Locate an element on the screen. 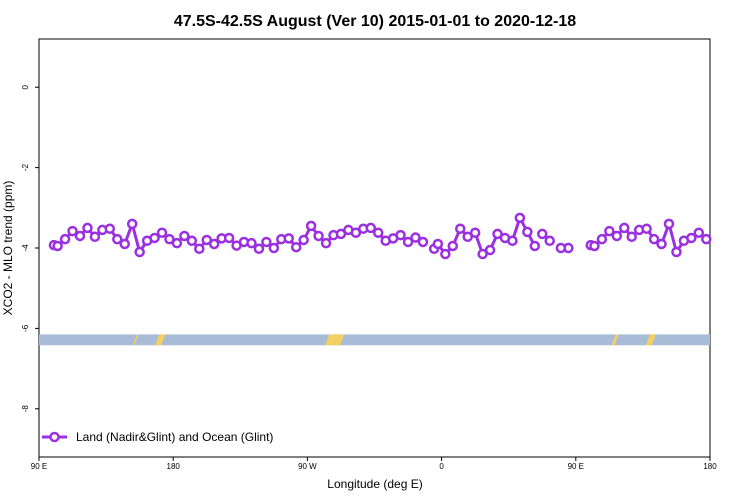 The width and height of the screenshot is (750, 500). series-layer is located at coordinates (380, 236).